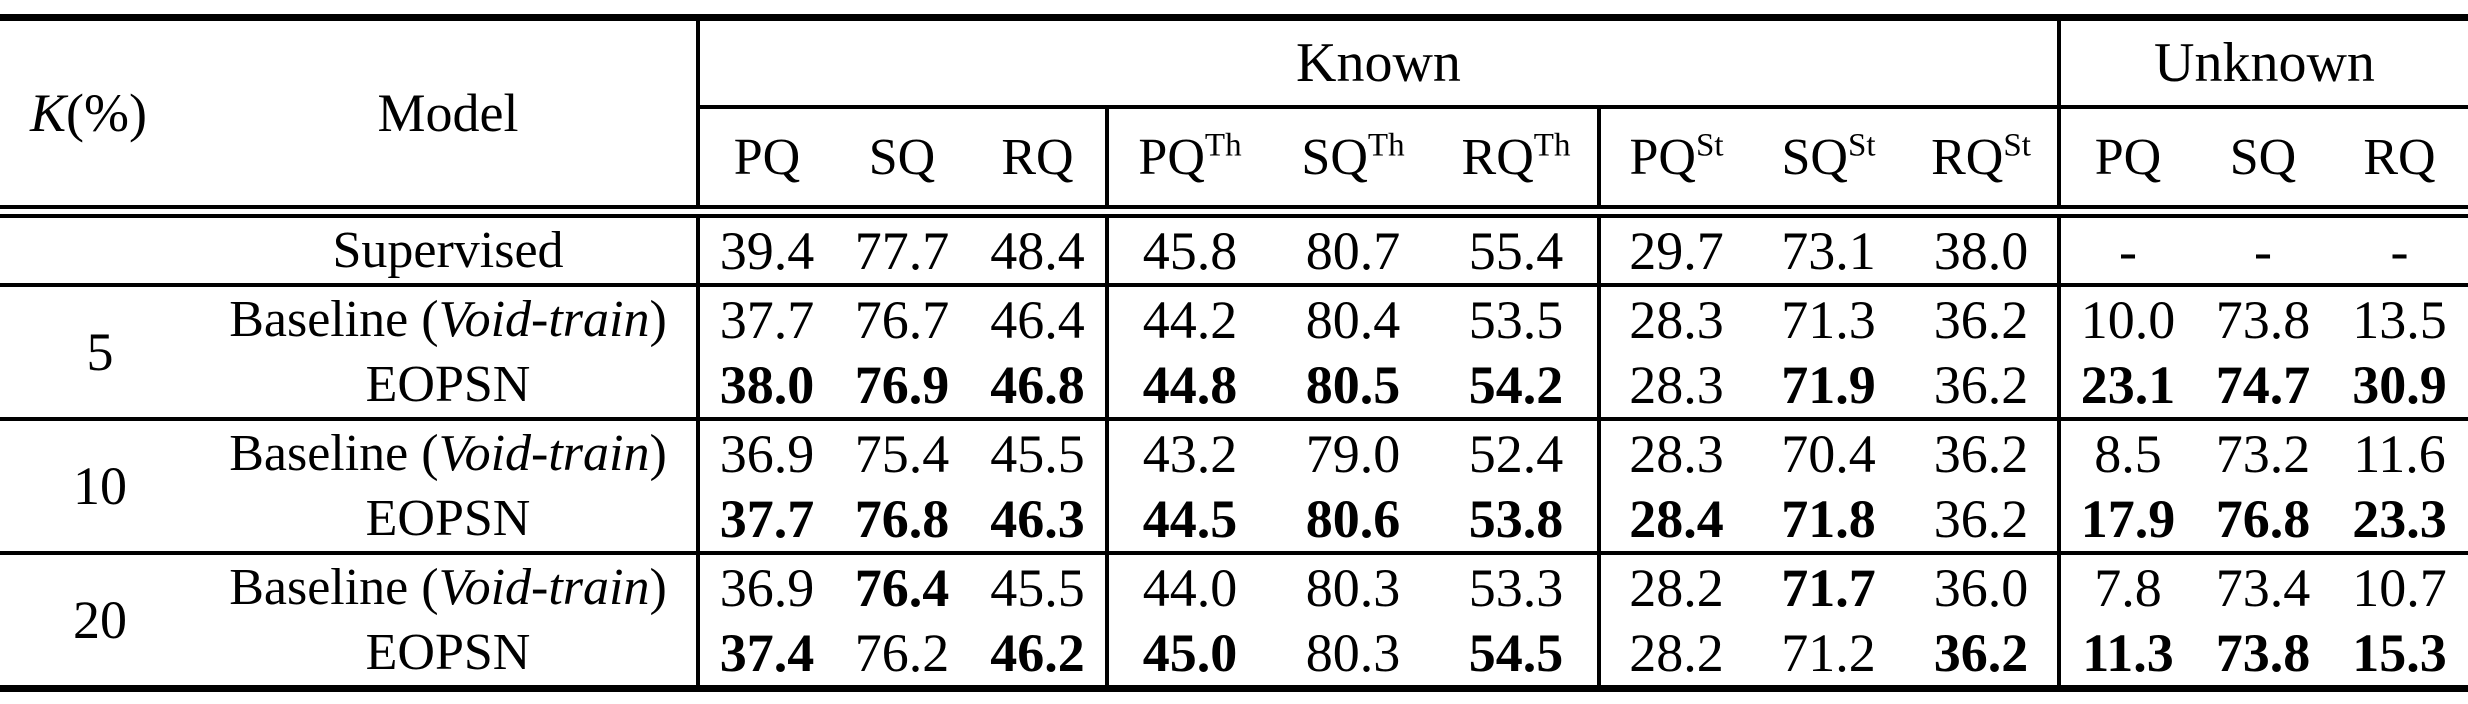 The height and width of the screenshot is (704, 2468). Describe the element at coordinates (1188, 318) in the screenshot. I see `metric-value-cell: 44.2` at that location.